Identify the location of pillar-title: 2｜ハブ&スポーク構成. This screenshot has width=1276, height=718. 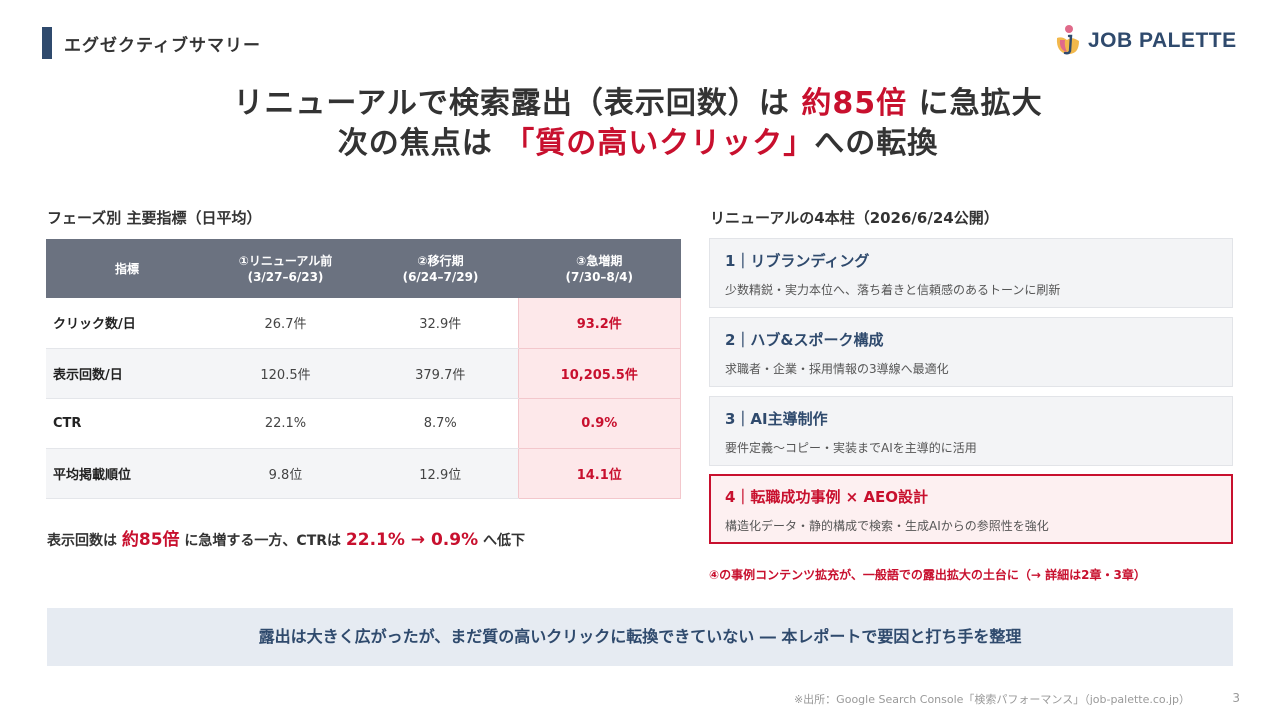
(804, 340).